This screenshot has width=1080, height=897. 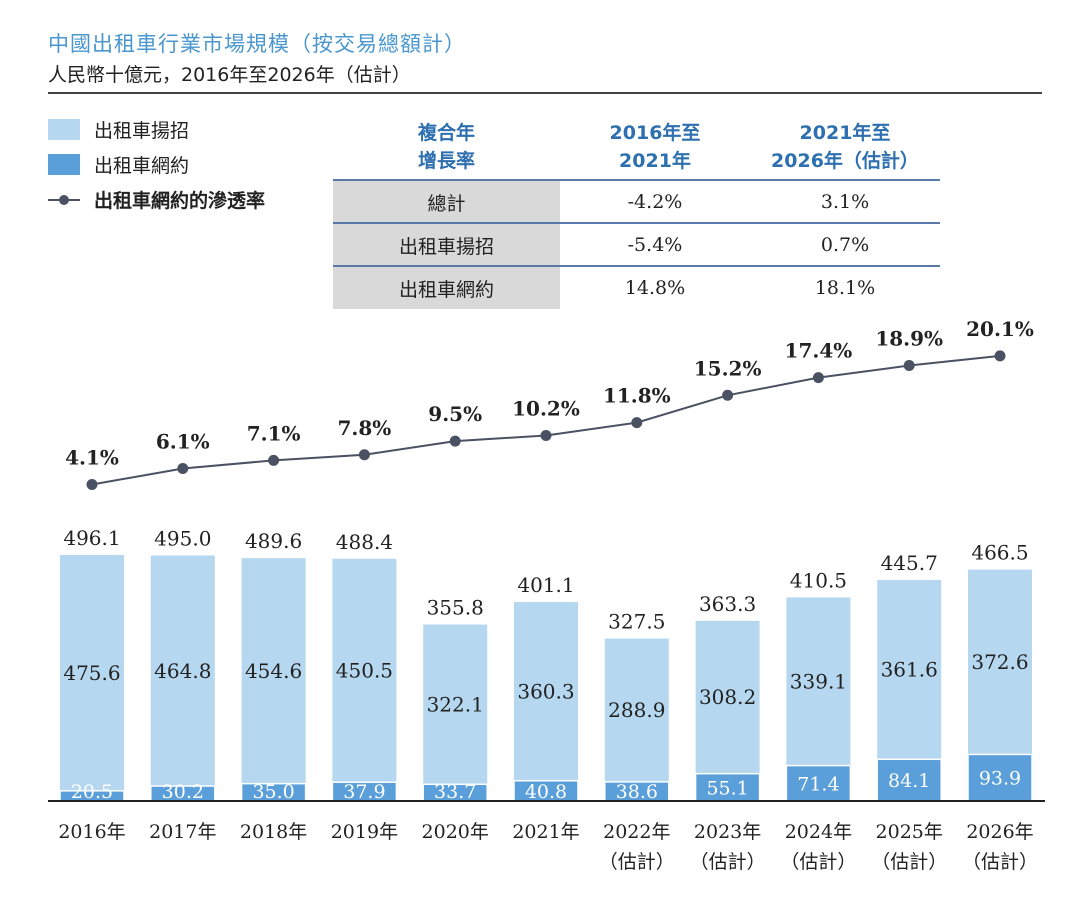 I want to click on bar-total-label: 496.1, so click(x=91, y=538).